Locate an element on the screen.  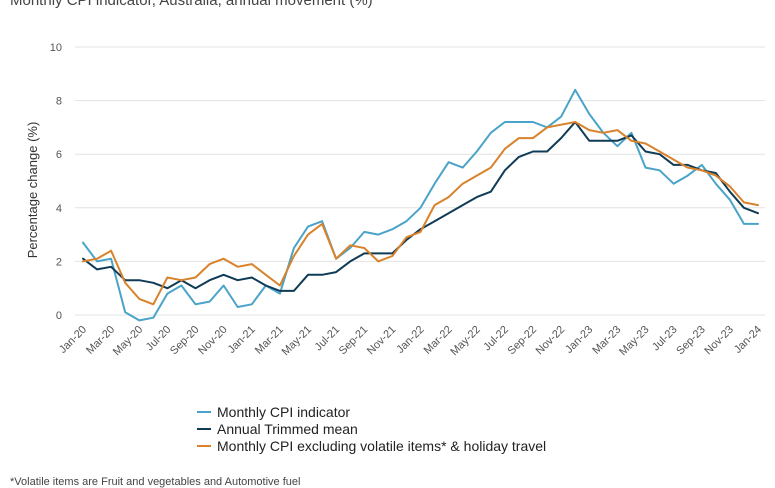
y-tick-label: 6 is located at coordinates (59, 155).